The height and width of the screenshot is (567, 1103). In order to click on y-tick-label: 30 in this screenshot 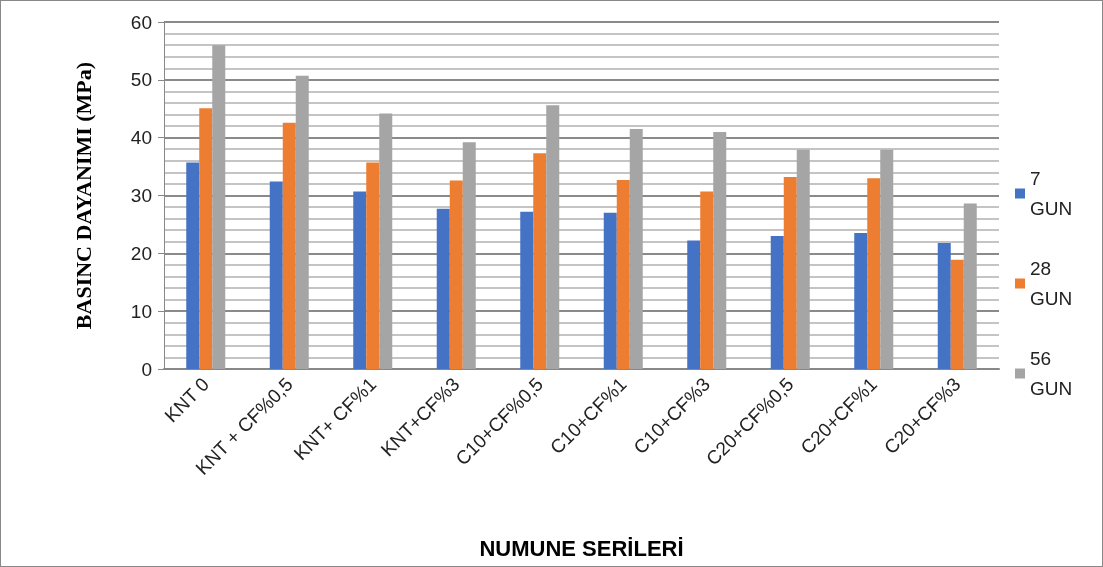, I will do `click(141, 195)`.